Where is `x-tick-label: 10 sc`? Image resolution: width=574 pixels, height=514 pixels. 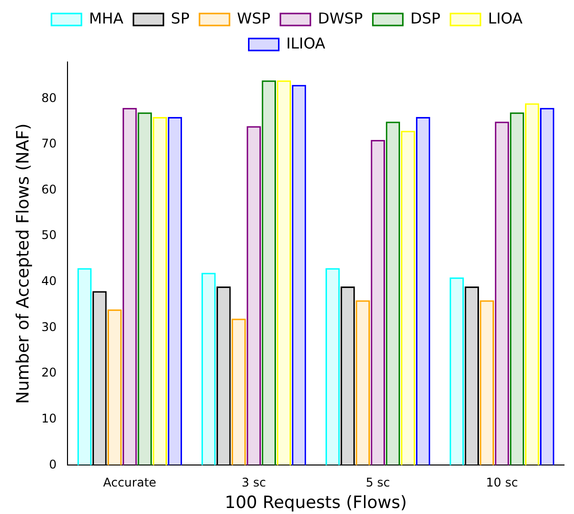 x-tick-label: 10 sc is located at coordinates (502, 483).